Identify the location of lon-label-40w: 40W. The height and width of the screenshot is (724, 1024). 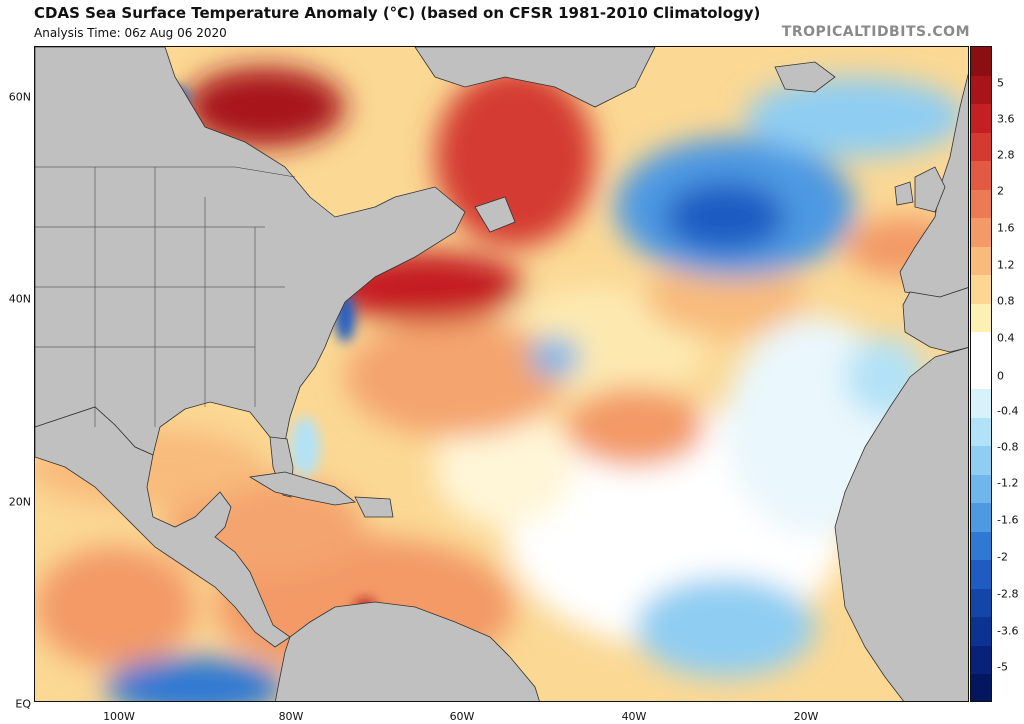
(634, 716).